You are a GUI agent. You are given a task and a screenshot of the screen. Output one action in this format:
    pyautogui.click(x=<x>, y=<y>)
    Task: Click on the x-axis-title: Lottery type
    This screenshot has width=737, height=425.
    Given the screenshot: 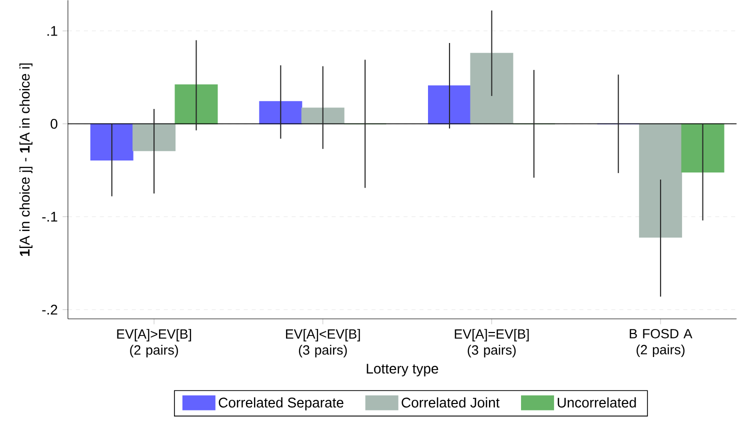 What is the action you would take?
    pyautogui.click(x=402, y=370)
    